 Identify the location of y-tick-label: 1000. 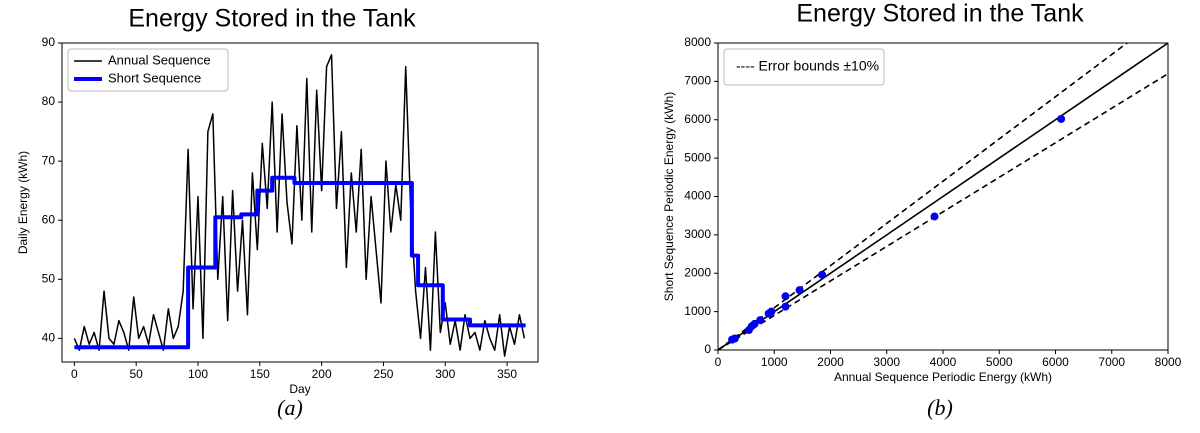
(697, 311).